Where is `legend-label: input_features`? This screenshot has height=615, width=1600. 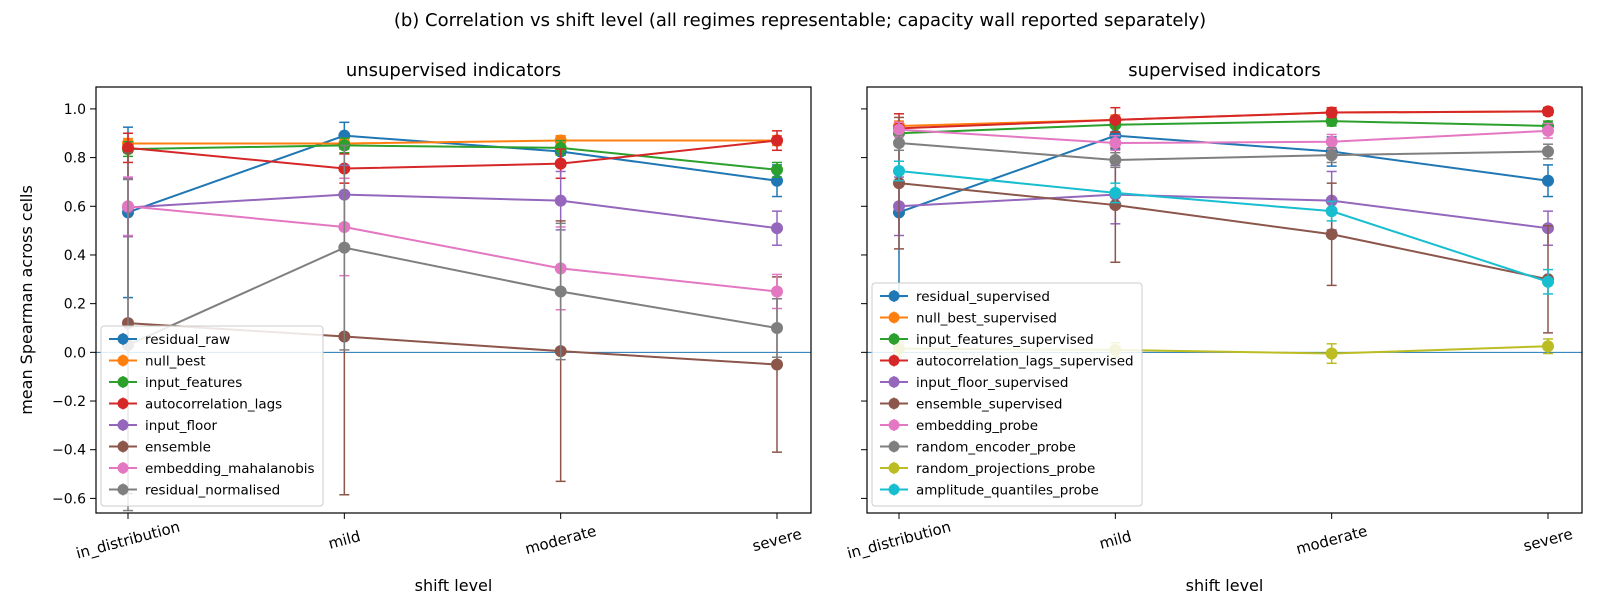 legend-label: input_features is located at coordinates (193, 383).